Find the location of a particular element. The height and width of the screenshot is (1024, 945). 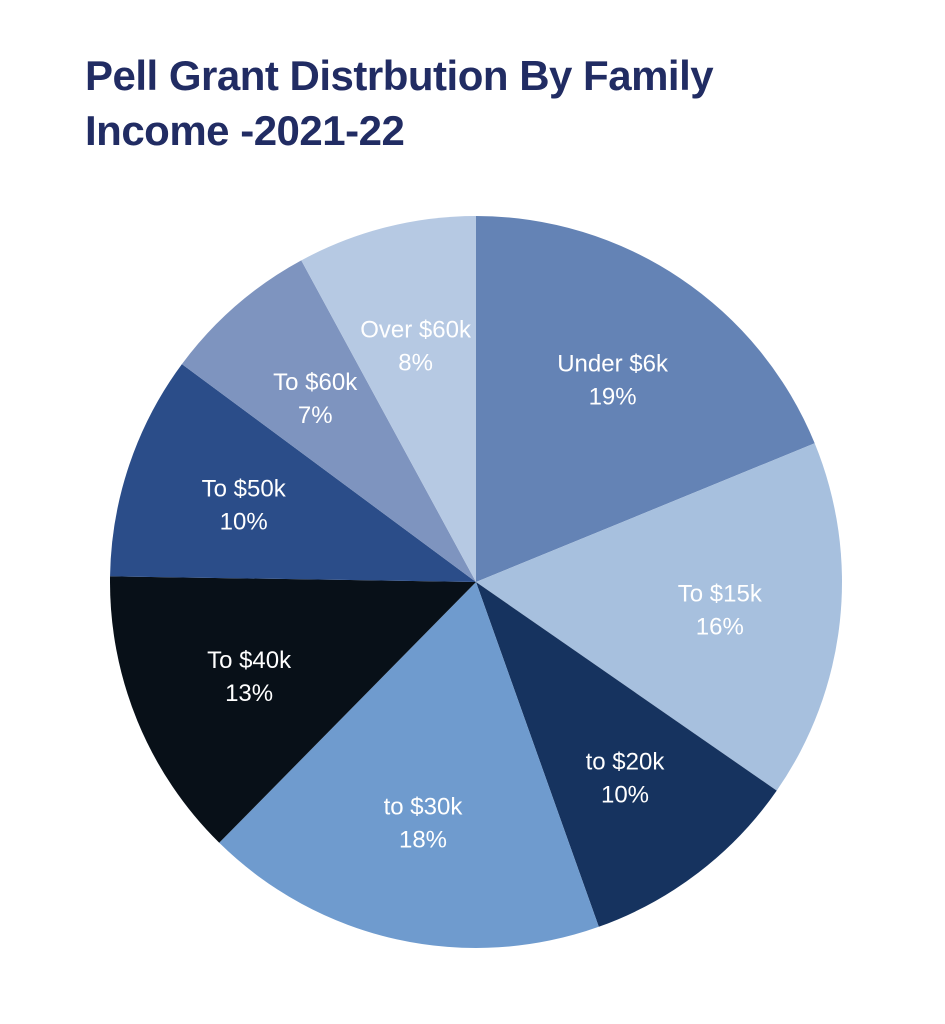

pie-slice-to-50k is located at coordinates (293, 473).